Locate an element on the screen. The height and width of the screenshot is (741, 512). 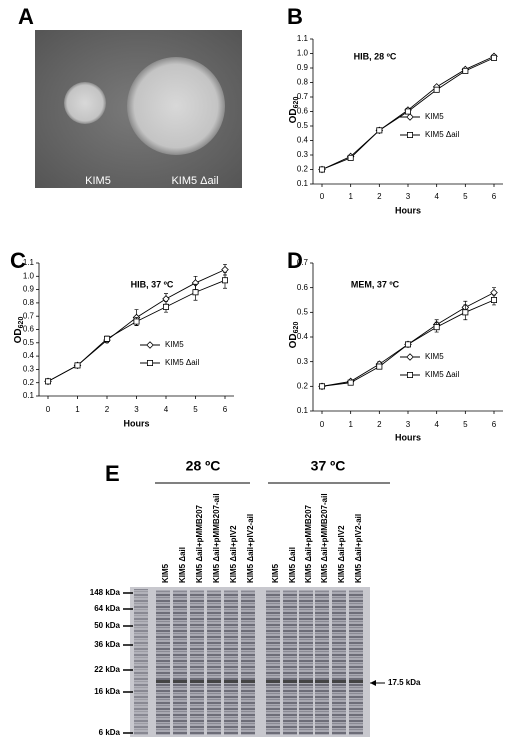
lane-label: KIM5 is located at coordinates (275, 573).